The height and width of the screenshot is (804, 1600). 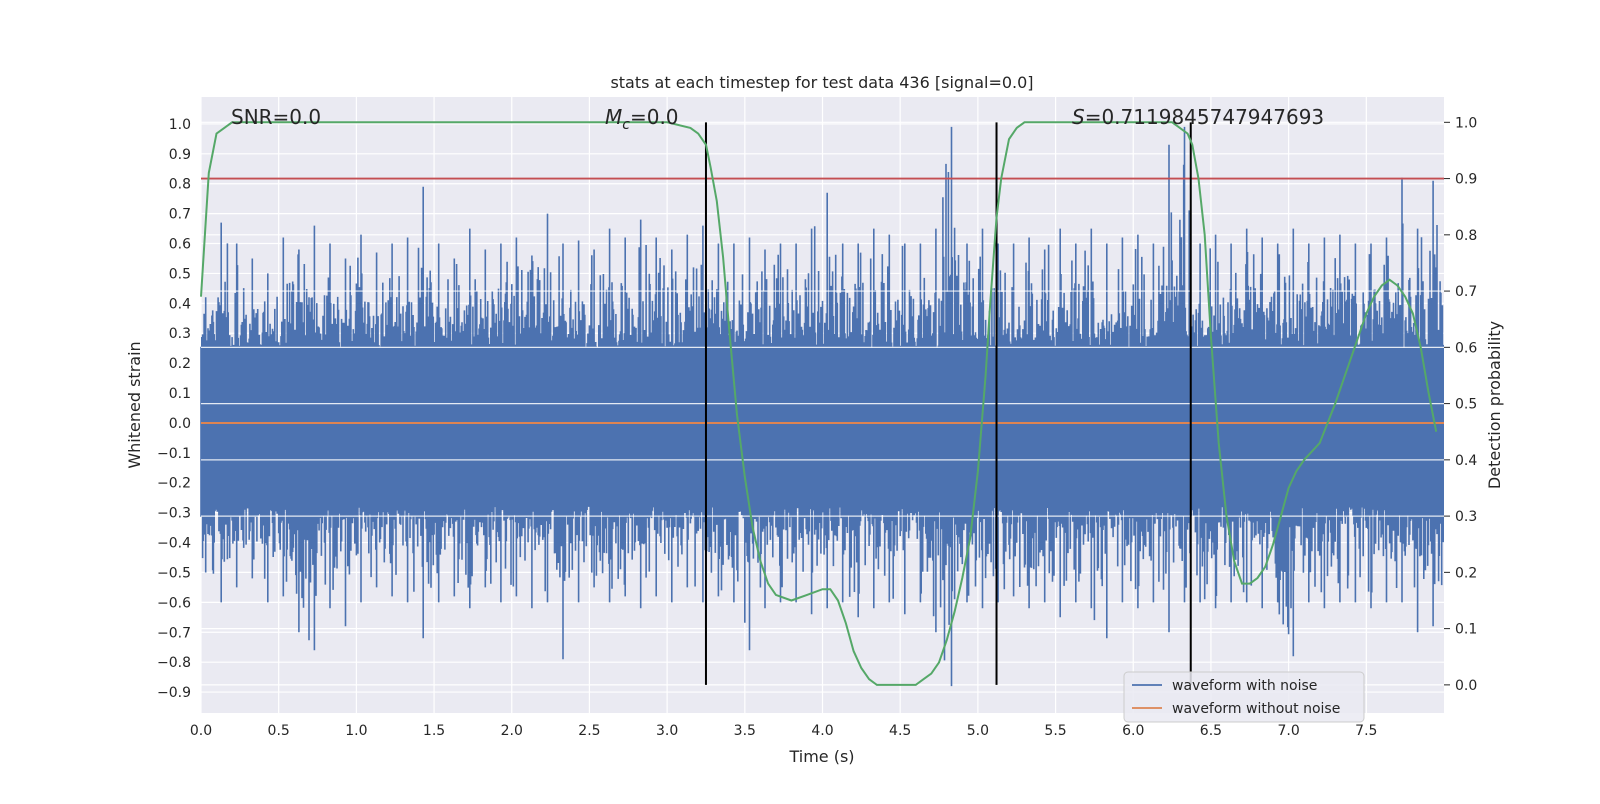 What do you see at coordinates (174, 484) in the screenshot?
I see `y-tick-label: −0.2` at bounding box center [174, 484].